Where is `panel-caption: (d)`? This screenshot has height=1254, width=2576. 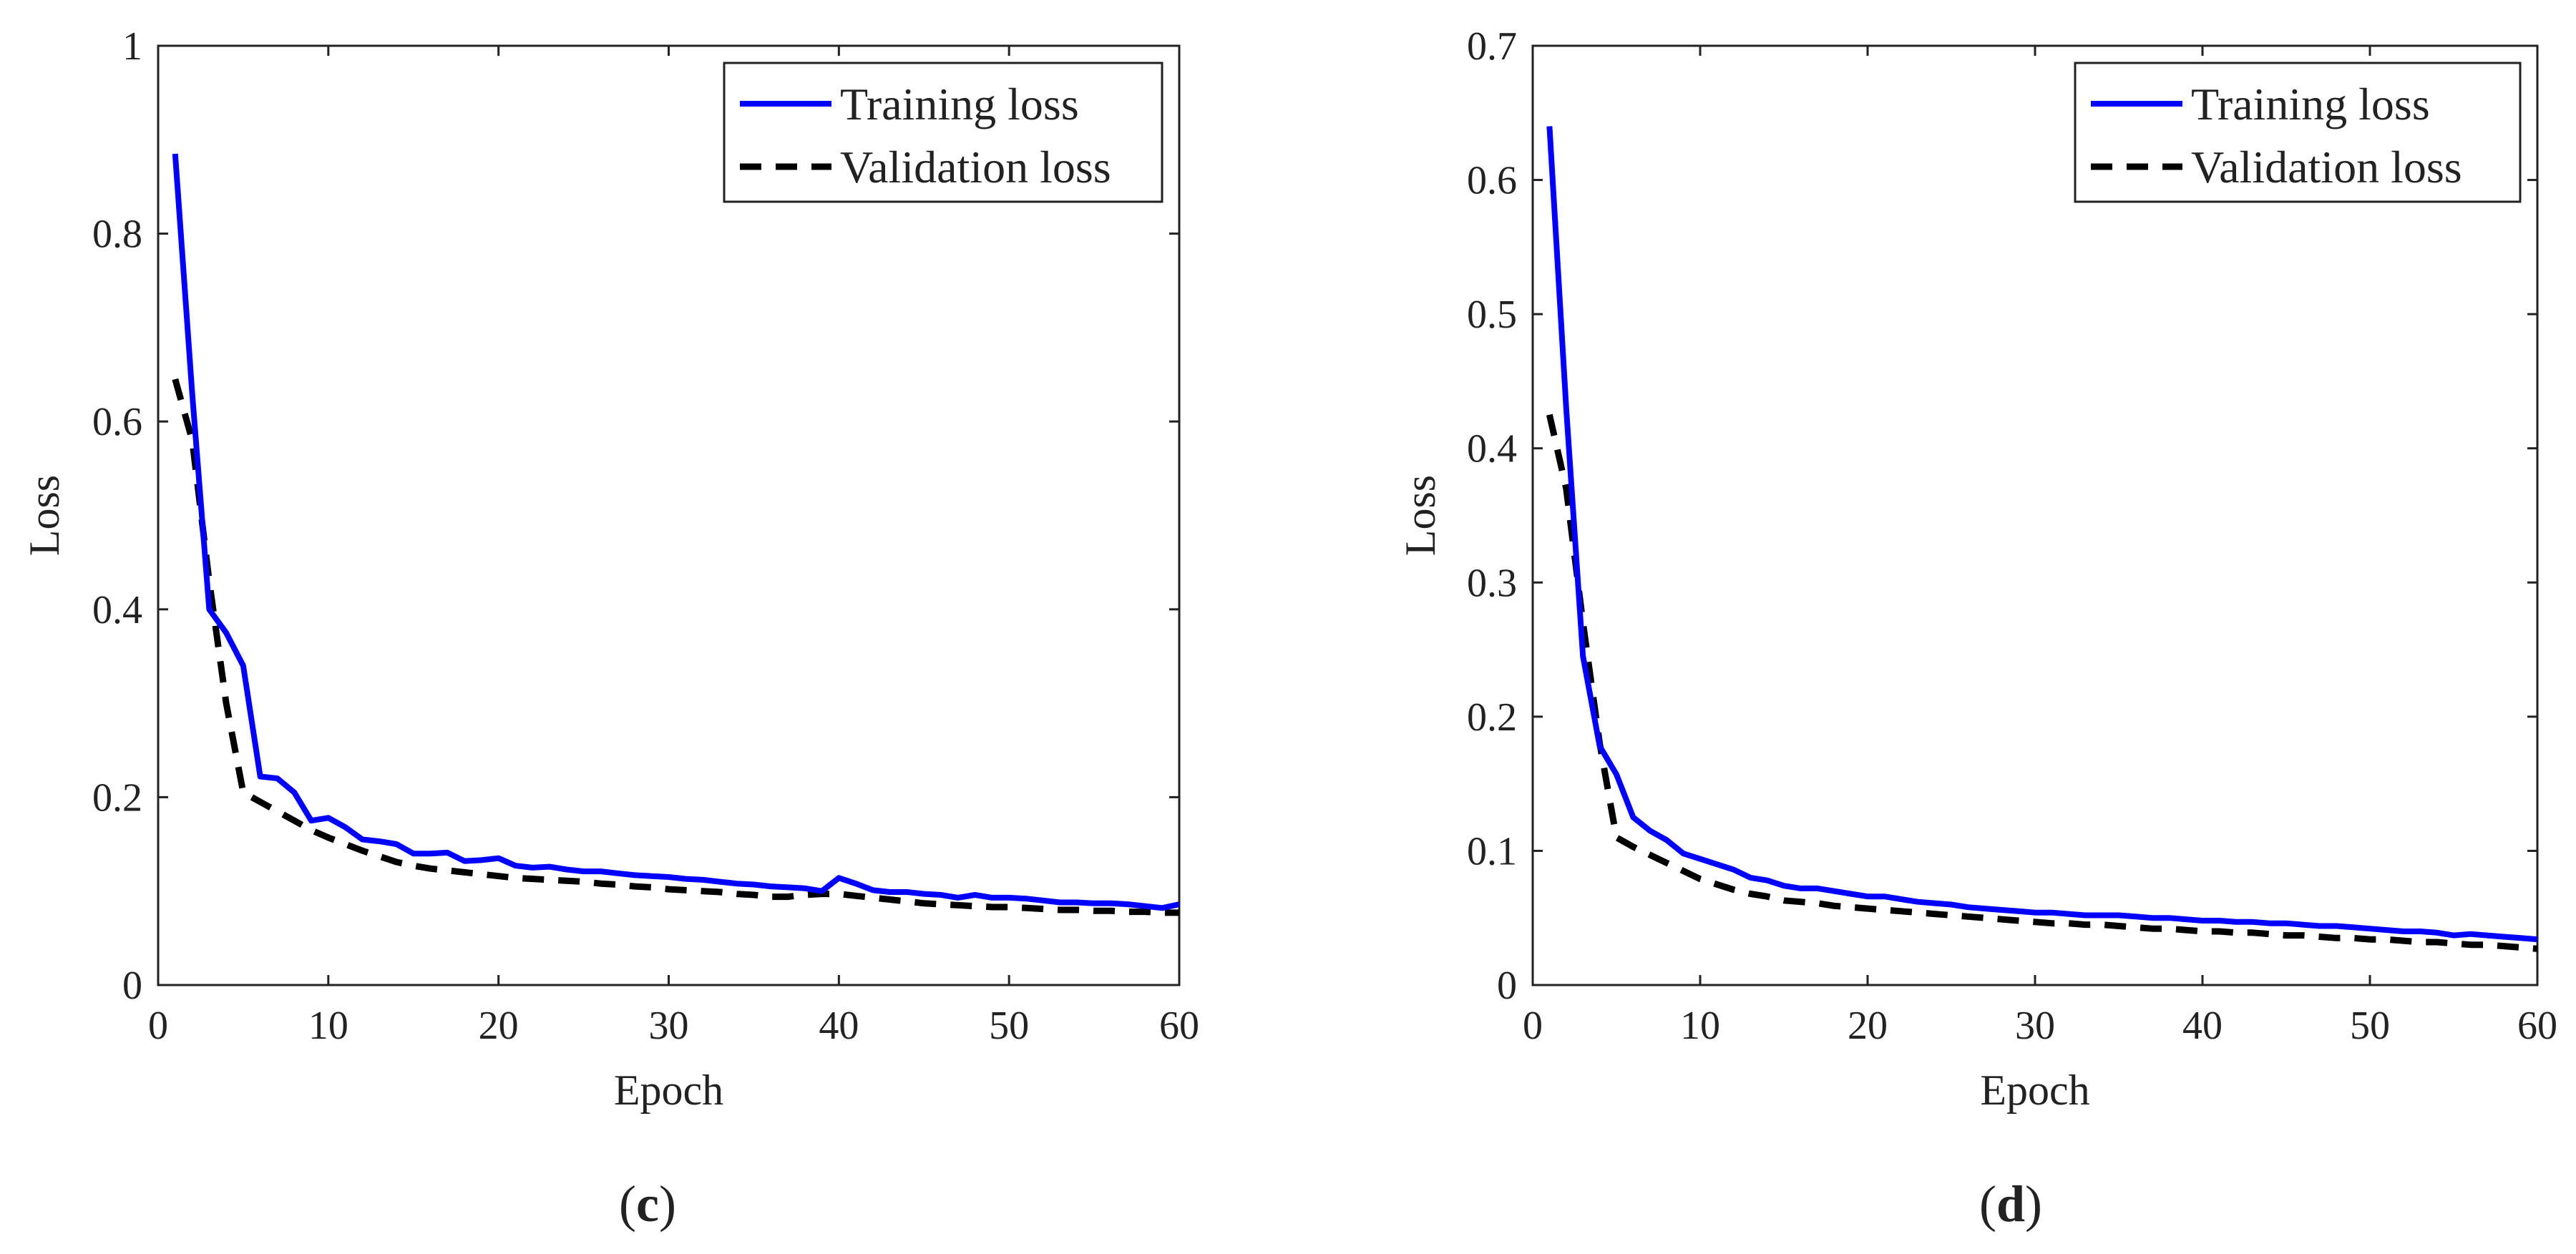 panel-caption: (d) is located at coordinates (2010, 1204).